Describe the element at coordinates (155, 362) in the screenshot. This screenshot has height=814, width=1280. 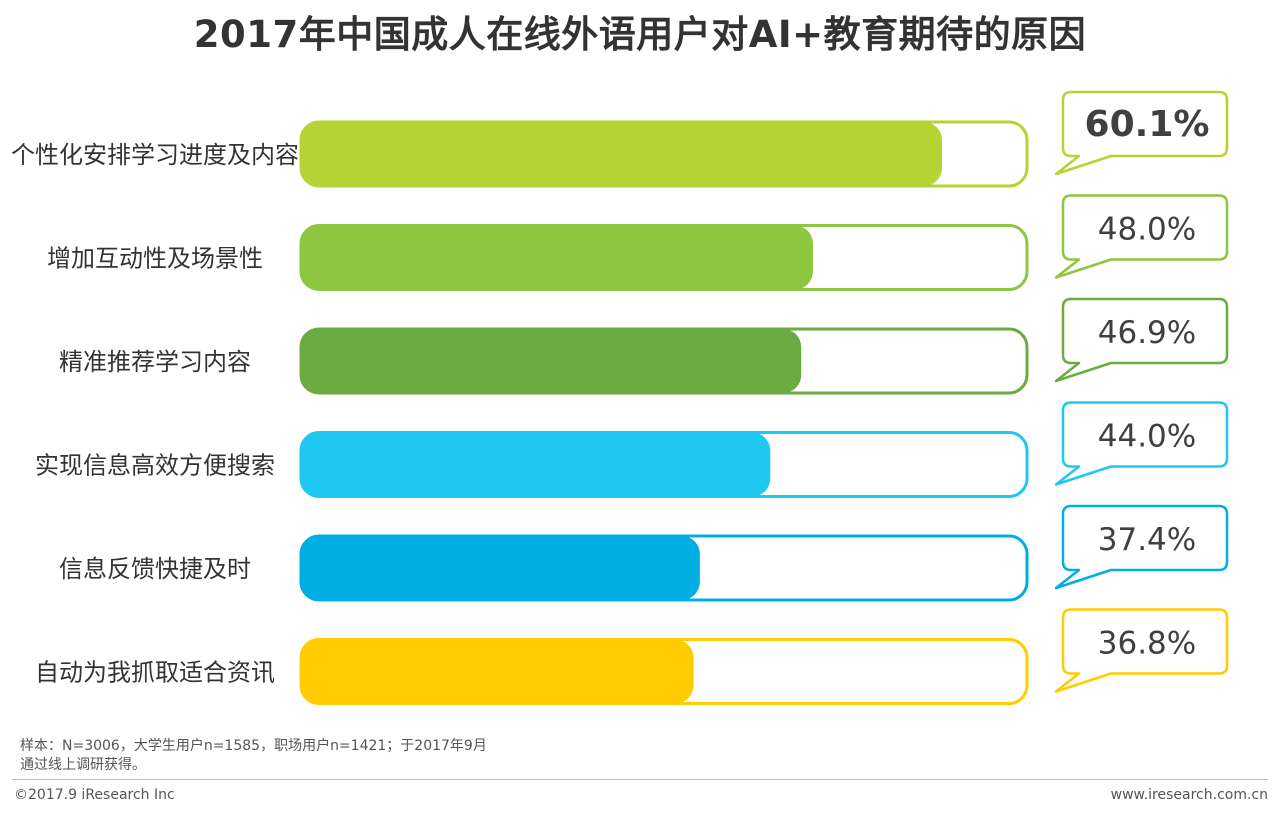
I see `category-label: 精准推荐学习内容` at that location.